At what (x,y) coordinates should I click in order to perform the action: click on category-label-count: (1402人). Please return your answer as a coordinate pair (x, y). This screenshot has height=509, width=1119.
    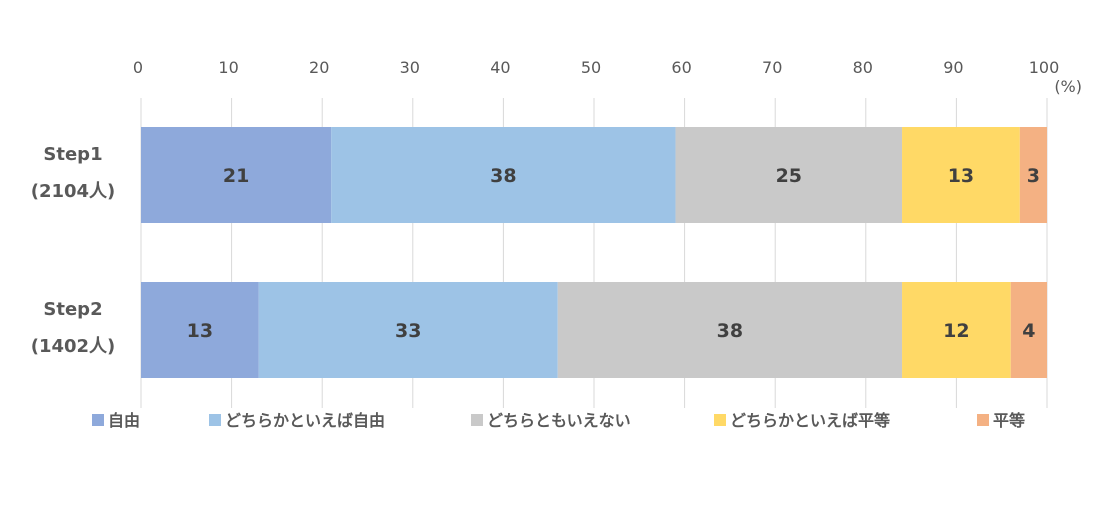
    Looking at the image, I should click on (73, 346).